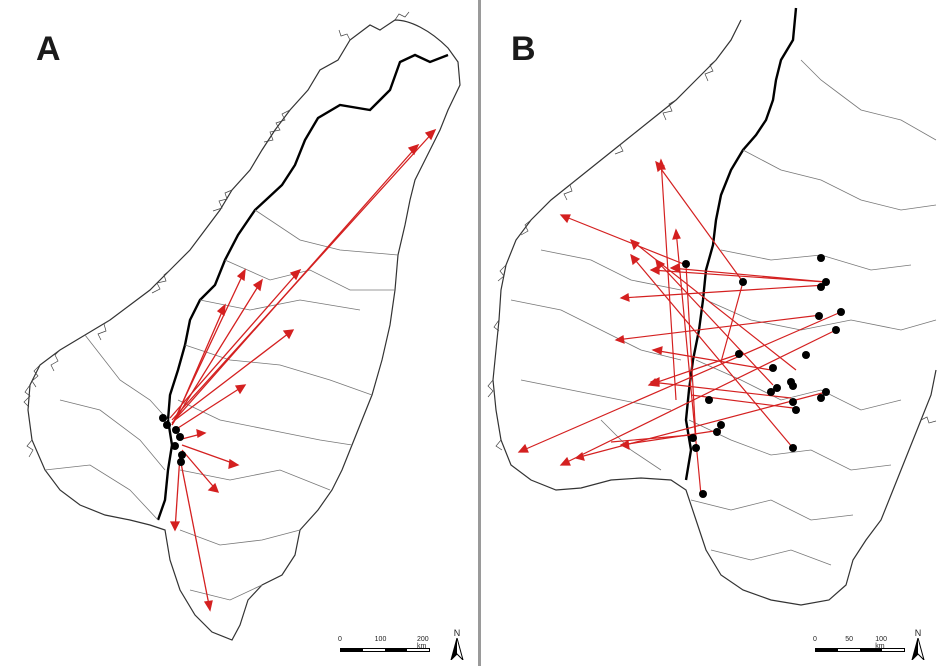 This screenshot has height=666, width=939. What do you see at coordinates (849, 639) in the screenshot?
I see `scale-tick: 50` at bounding box center [849, 639].